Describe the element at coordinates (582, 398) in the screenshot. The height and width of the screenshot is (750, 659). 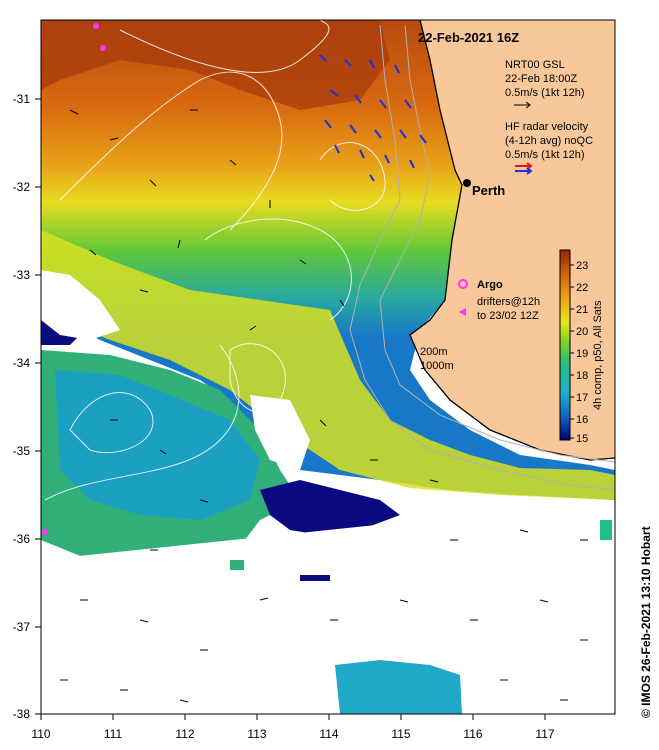
I see `colorbar-tick-label: 17` at that location.